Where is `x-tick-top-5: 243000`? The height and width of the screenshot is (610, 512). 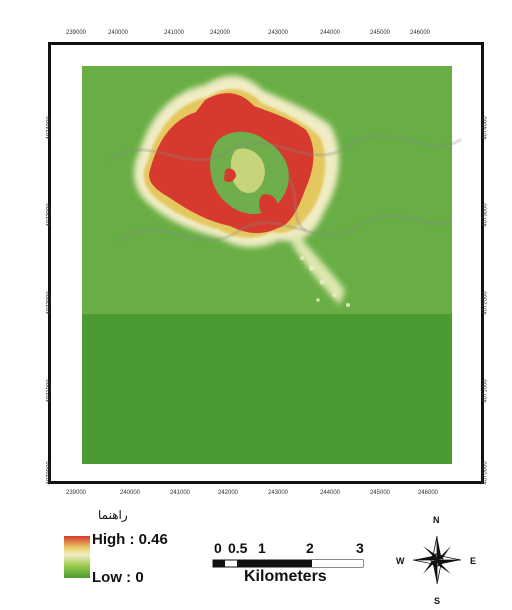
x-tick-top-5: 243000 is located at coordinates (278, 33).